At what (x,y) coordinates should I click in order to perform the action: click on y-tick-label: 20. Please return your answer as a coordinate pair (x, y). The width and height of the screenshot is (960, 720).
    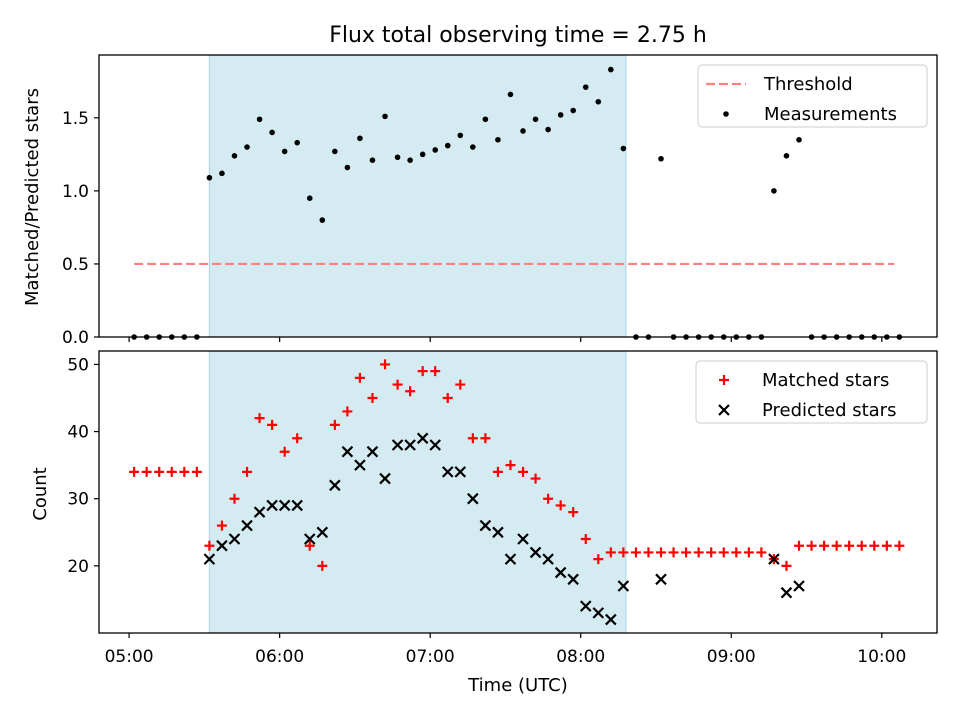
    Looking at the image, I should click on (78, 567).